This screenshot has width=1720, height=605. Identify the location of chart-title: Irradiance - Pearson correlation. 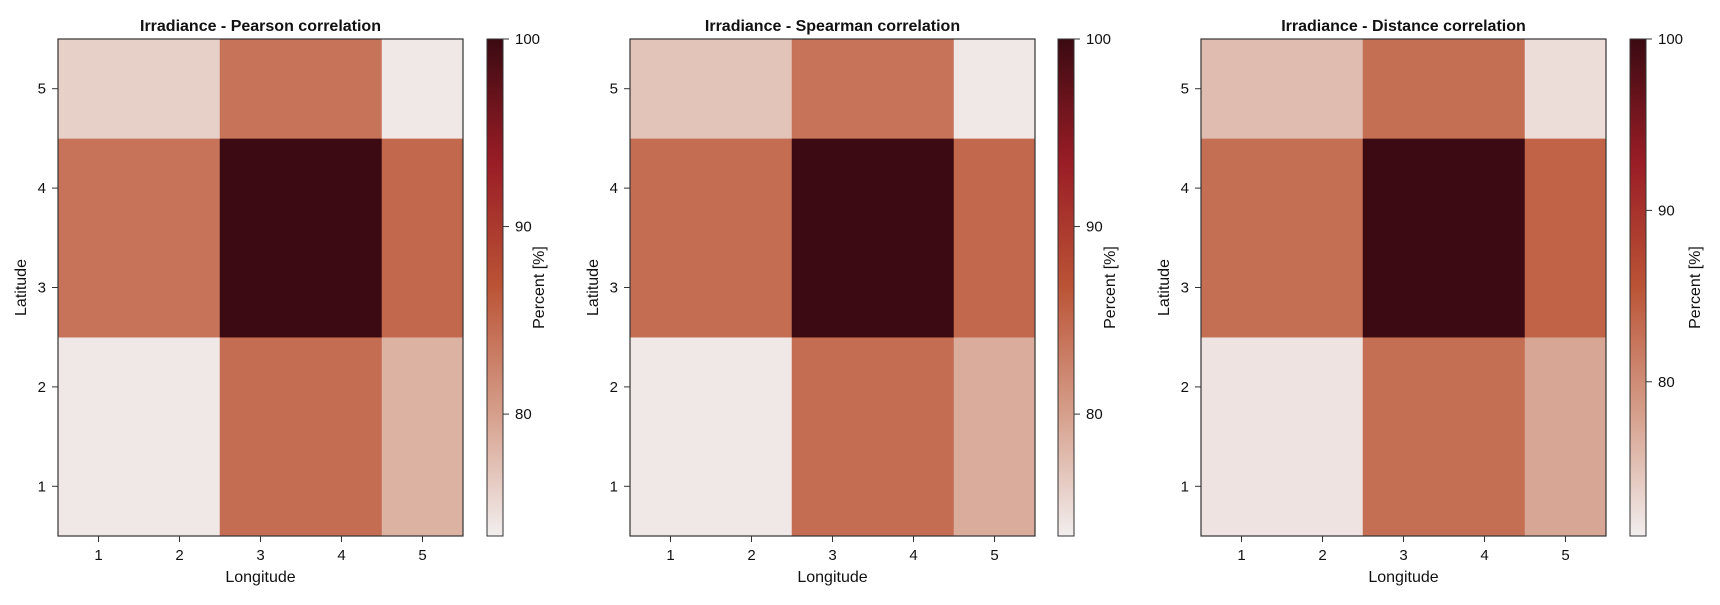
(260, 26).